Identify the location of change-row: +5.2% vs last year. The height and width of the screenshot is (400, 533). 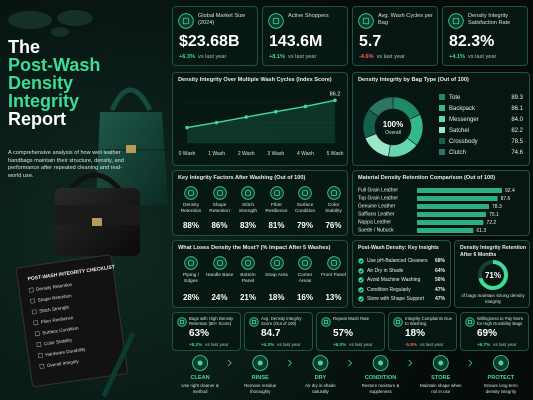
(208, 344).